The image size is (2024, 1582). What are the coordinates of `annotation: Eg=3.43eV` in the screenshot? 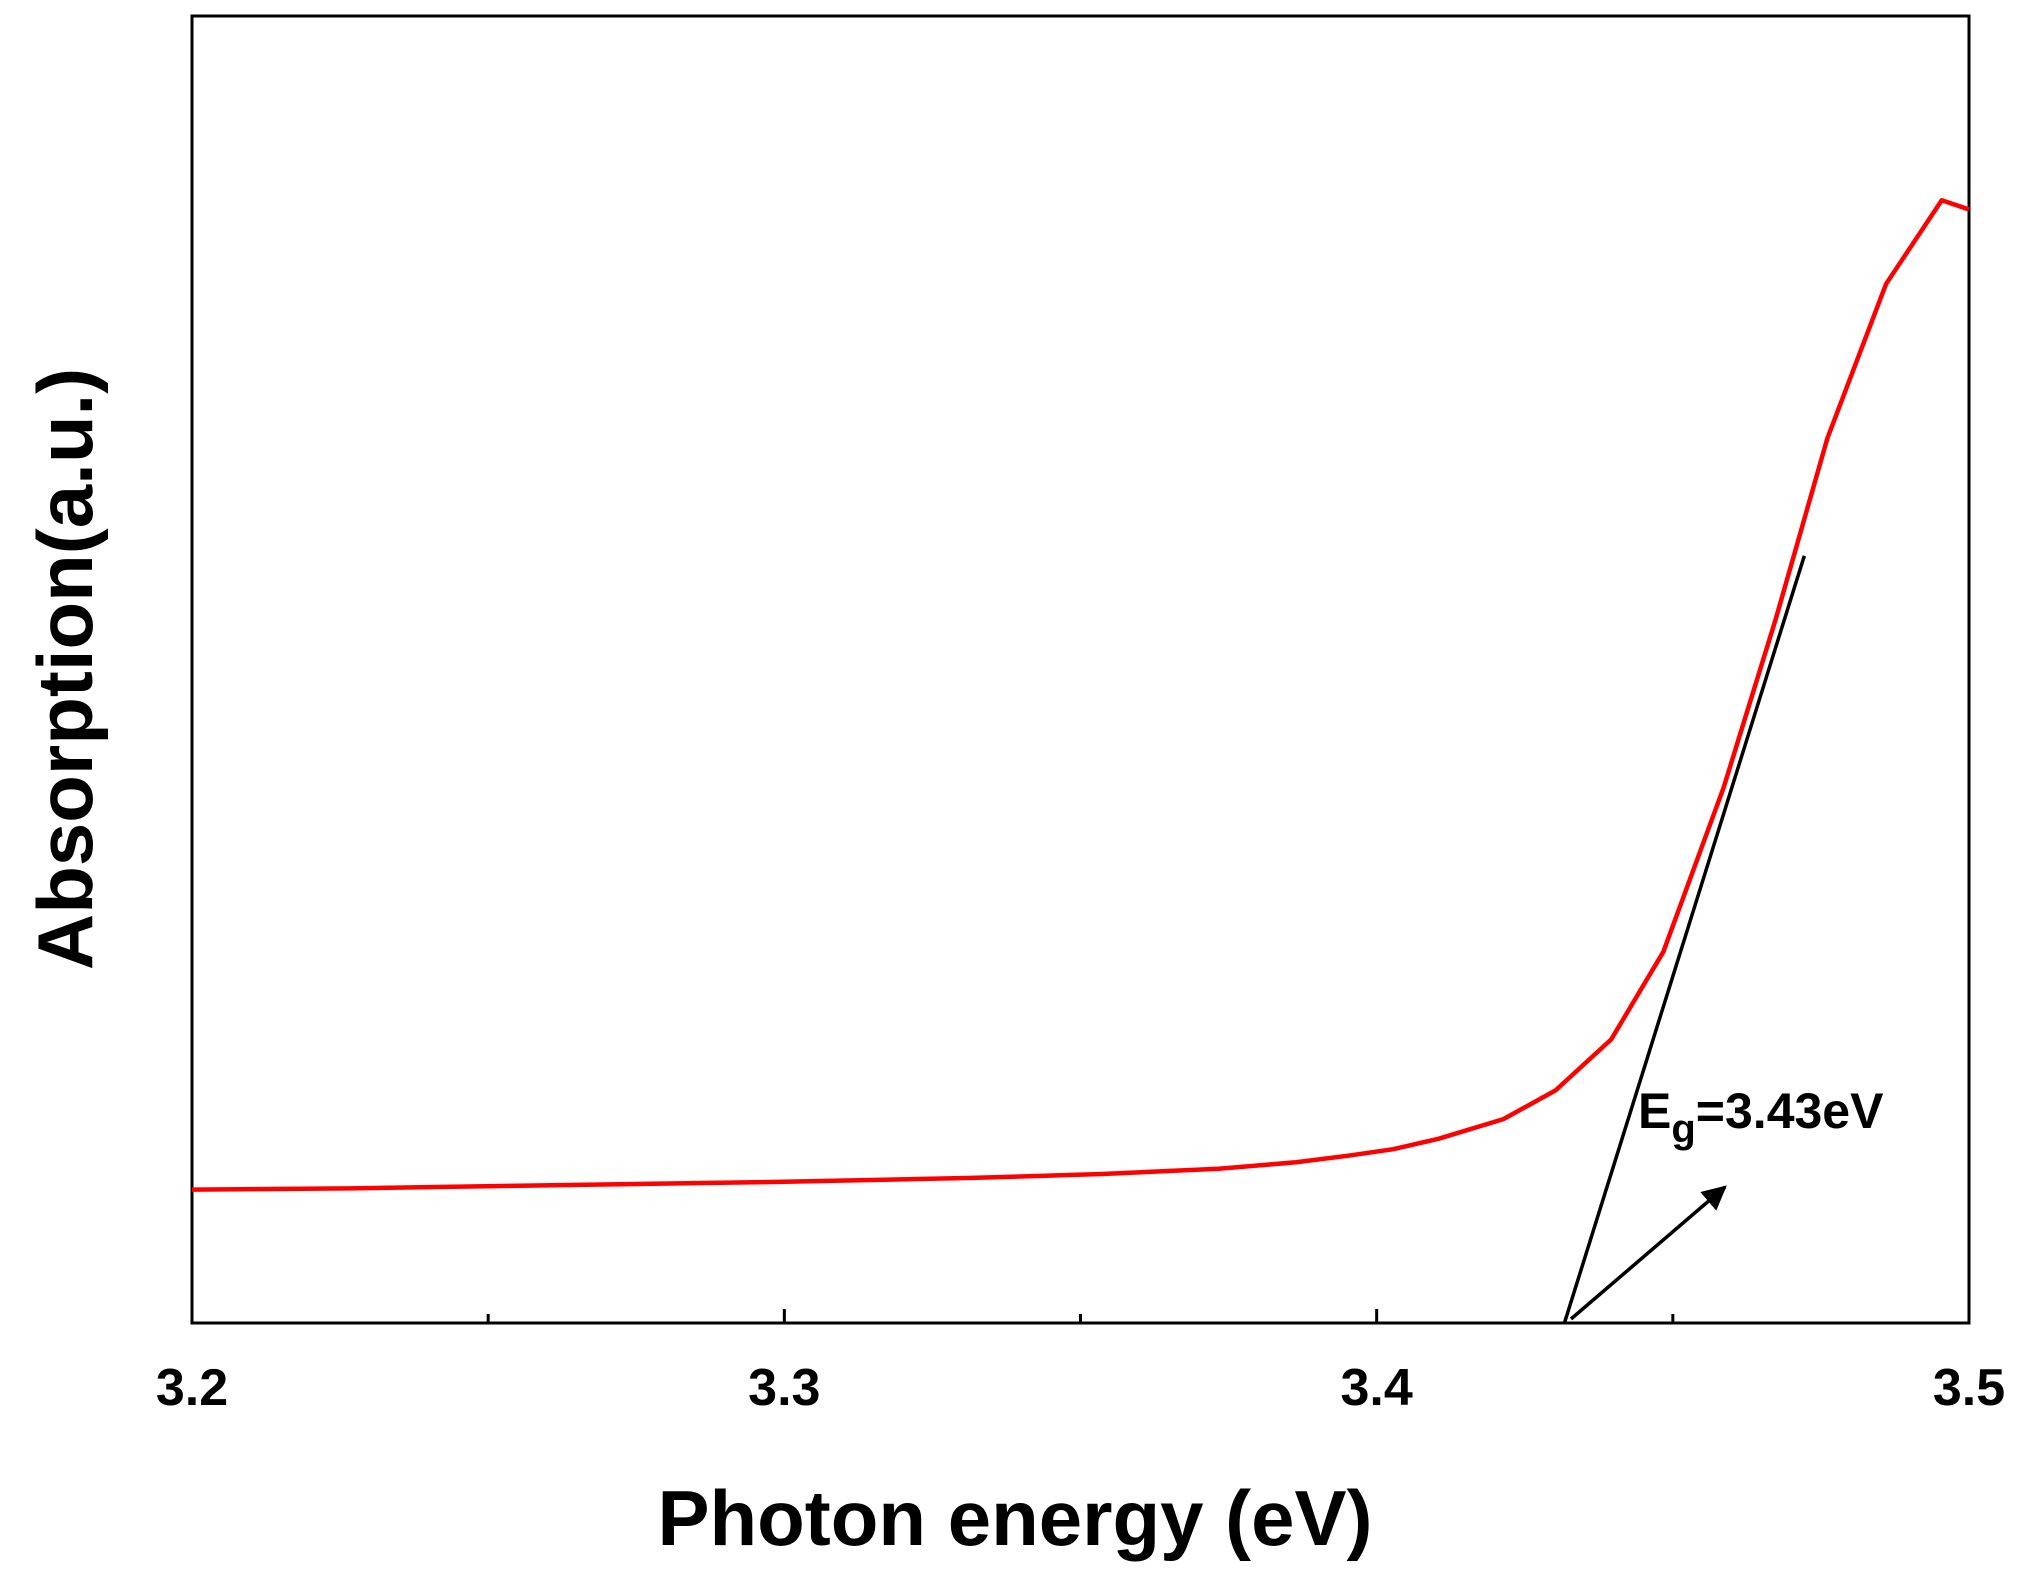 It's located at (1761, 1117).